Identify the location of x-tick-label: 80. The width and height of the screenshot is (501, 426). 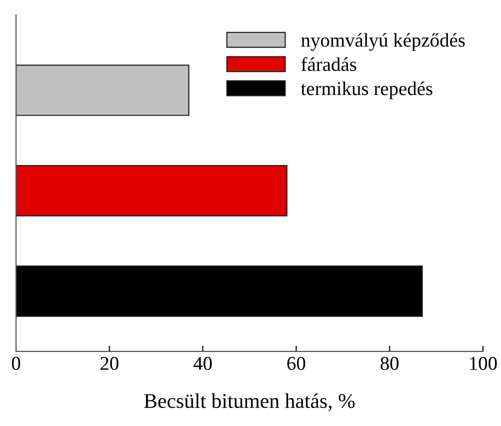
(389, 363).